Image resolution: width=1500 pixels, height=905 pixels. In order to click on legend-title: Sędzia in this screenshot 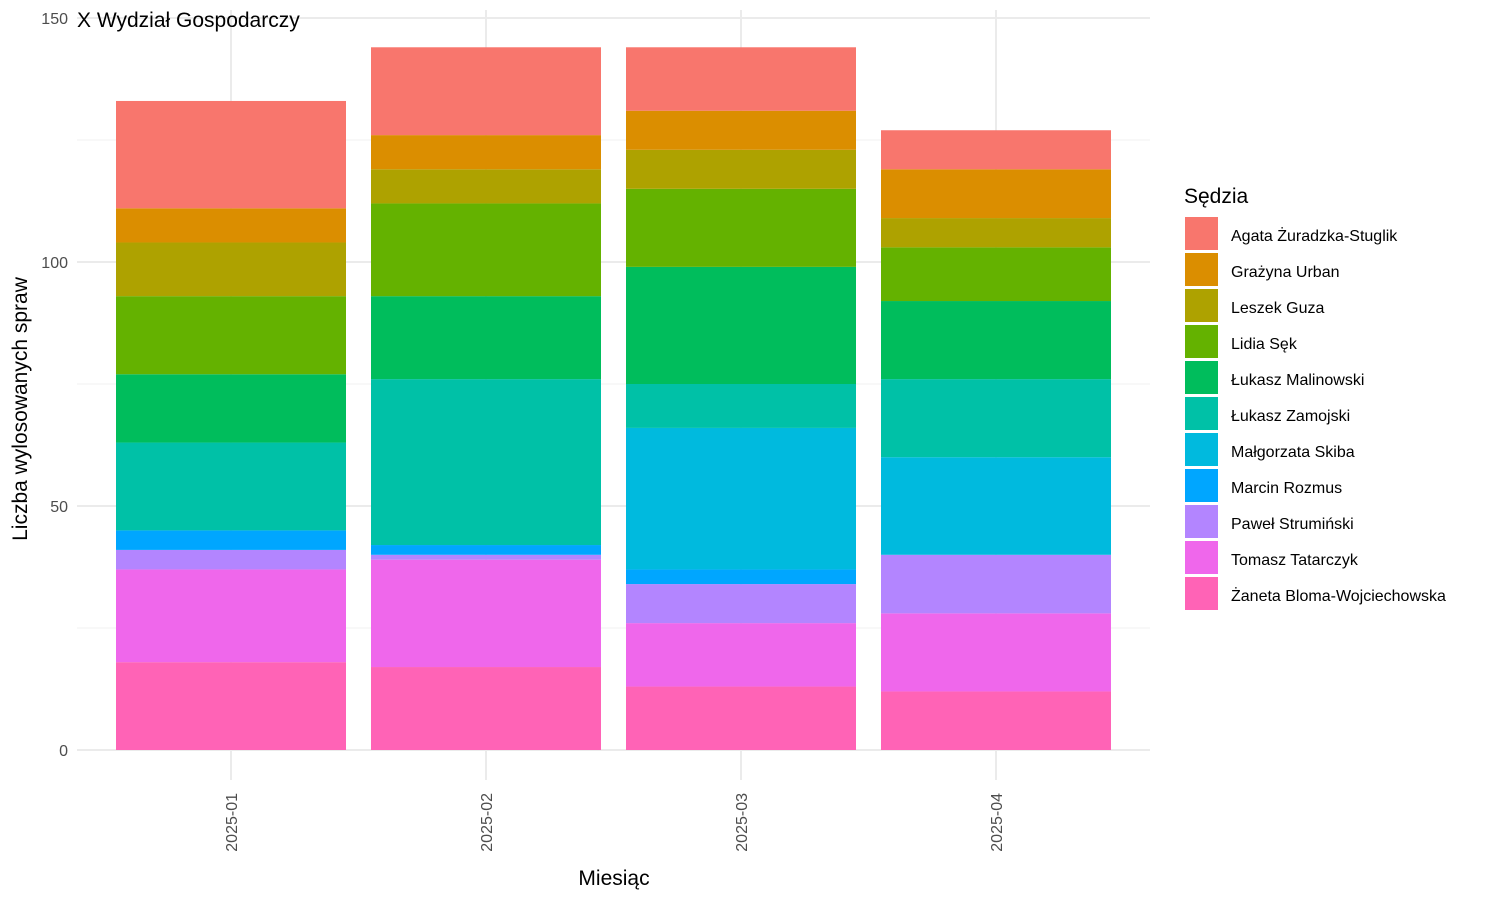, I will do `click(1216, 196)`.